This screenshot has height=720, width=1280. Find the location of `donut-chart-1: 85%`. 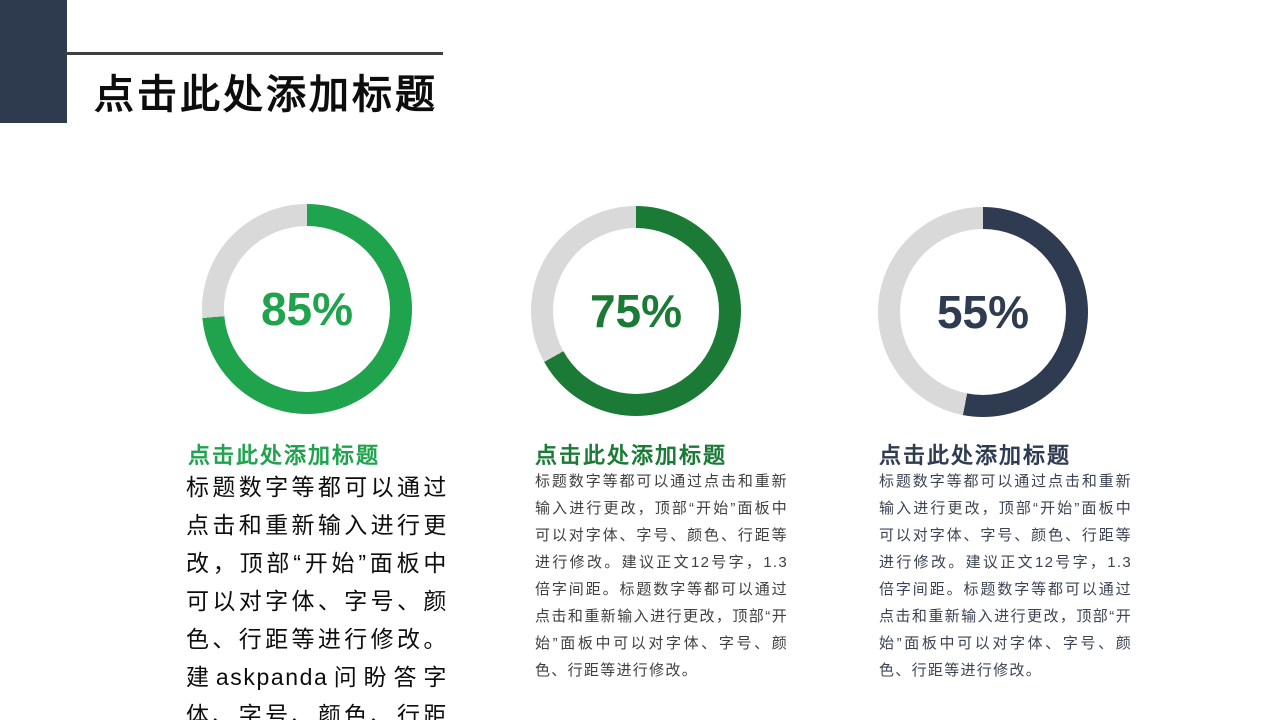

donut-chart-1: 85% is located at coordinates (307, 309).